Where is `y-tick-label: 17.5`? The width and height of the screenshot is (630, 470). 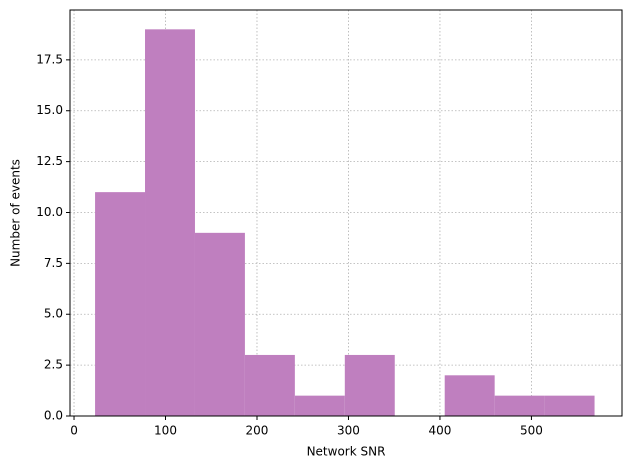 y-tick-label: 17.5 is located at coordinates (49, 59).